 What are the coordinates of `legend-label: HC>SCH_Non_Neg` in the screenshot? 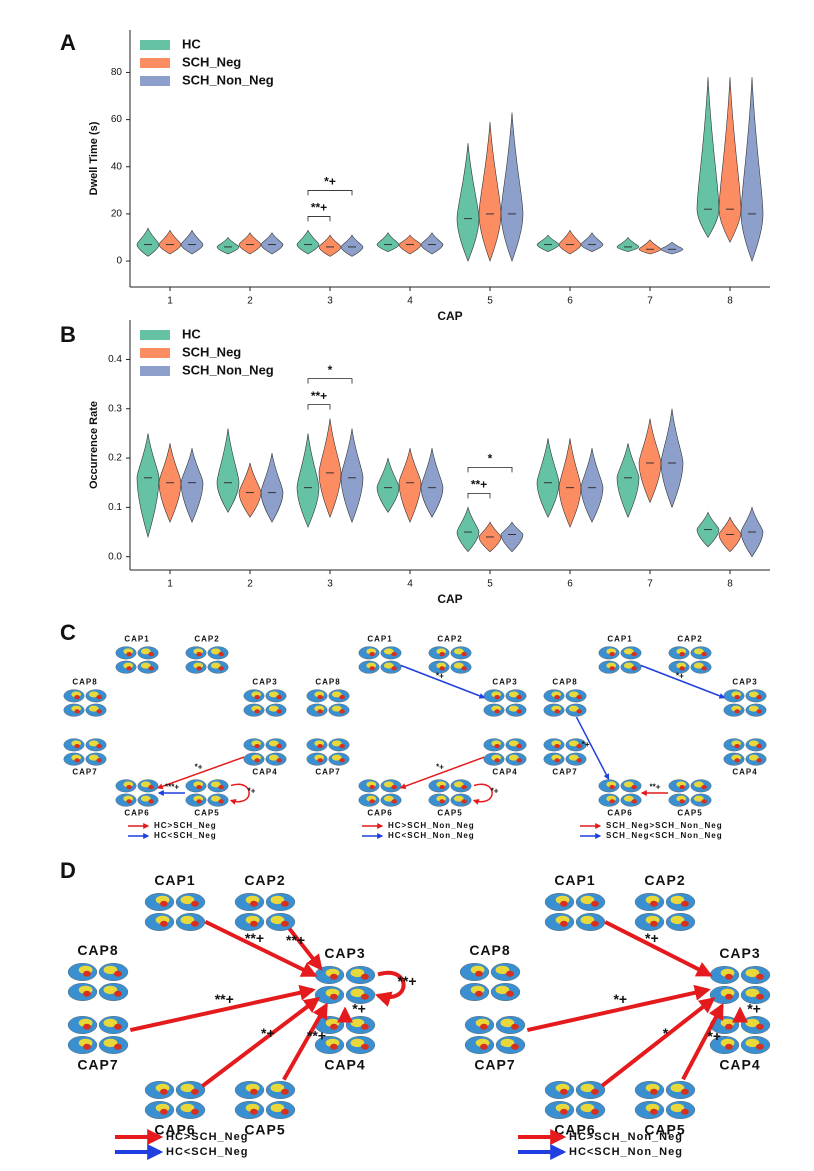 It's located at (431, 825).